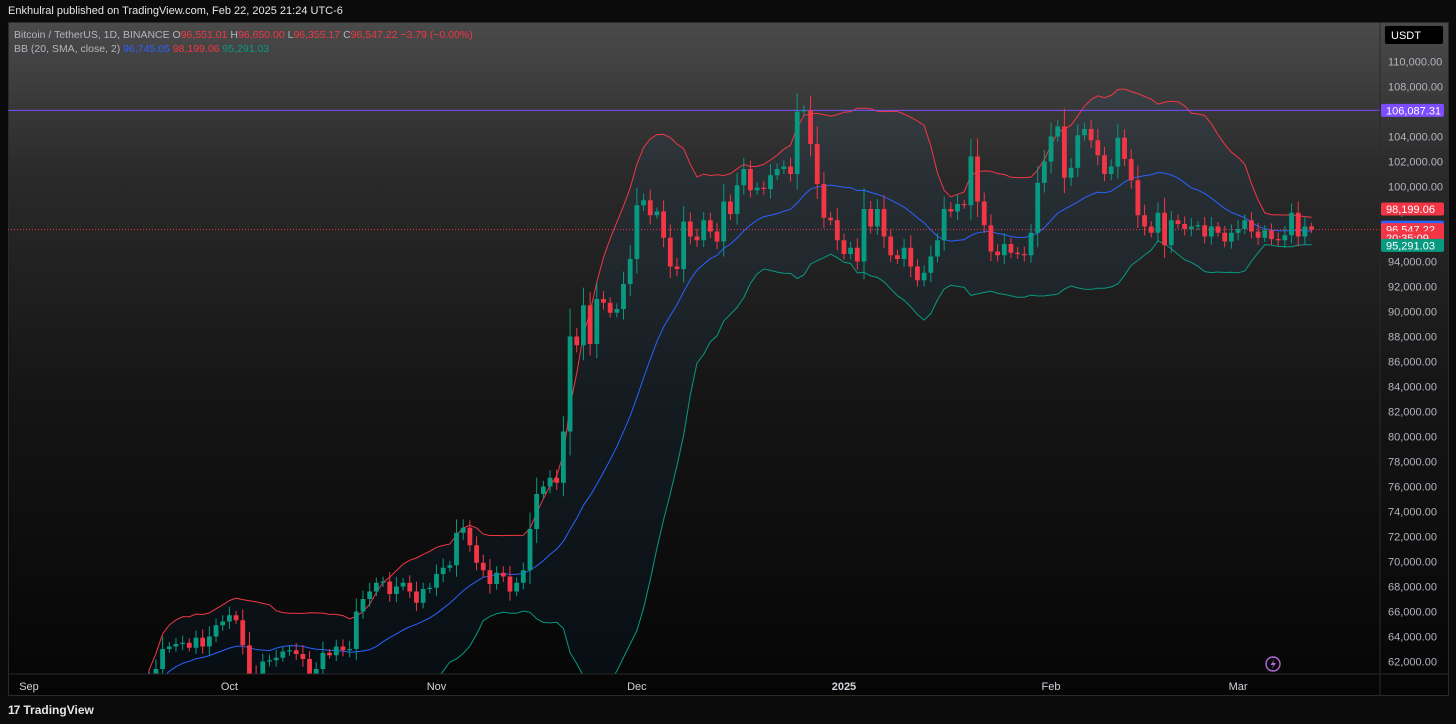 The width and height of the screenshot is (1456, 724). Describe the element at coordinates (92, 35) in the screenshot. I see `symbol-label: Bitcoin / TetherUS, 1D, BINANCE` at that location.